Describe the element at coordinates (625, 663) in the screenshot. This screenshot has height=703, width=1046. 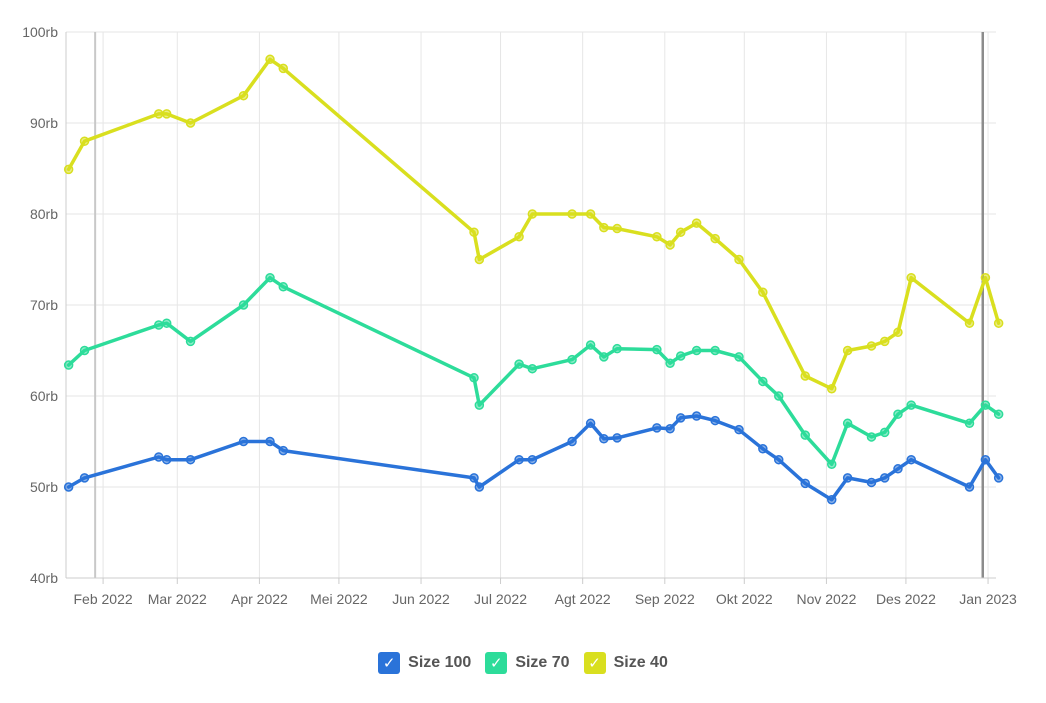
I see `legend-item-size-40: ✓ Size 40` at that location.